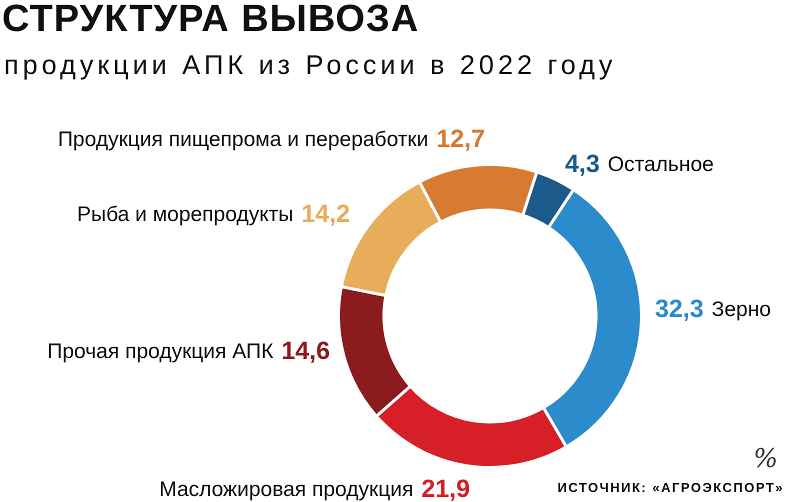 The image size is (792, 502). I want to click on data-label: 21,9, so click(445, 488).